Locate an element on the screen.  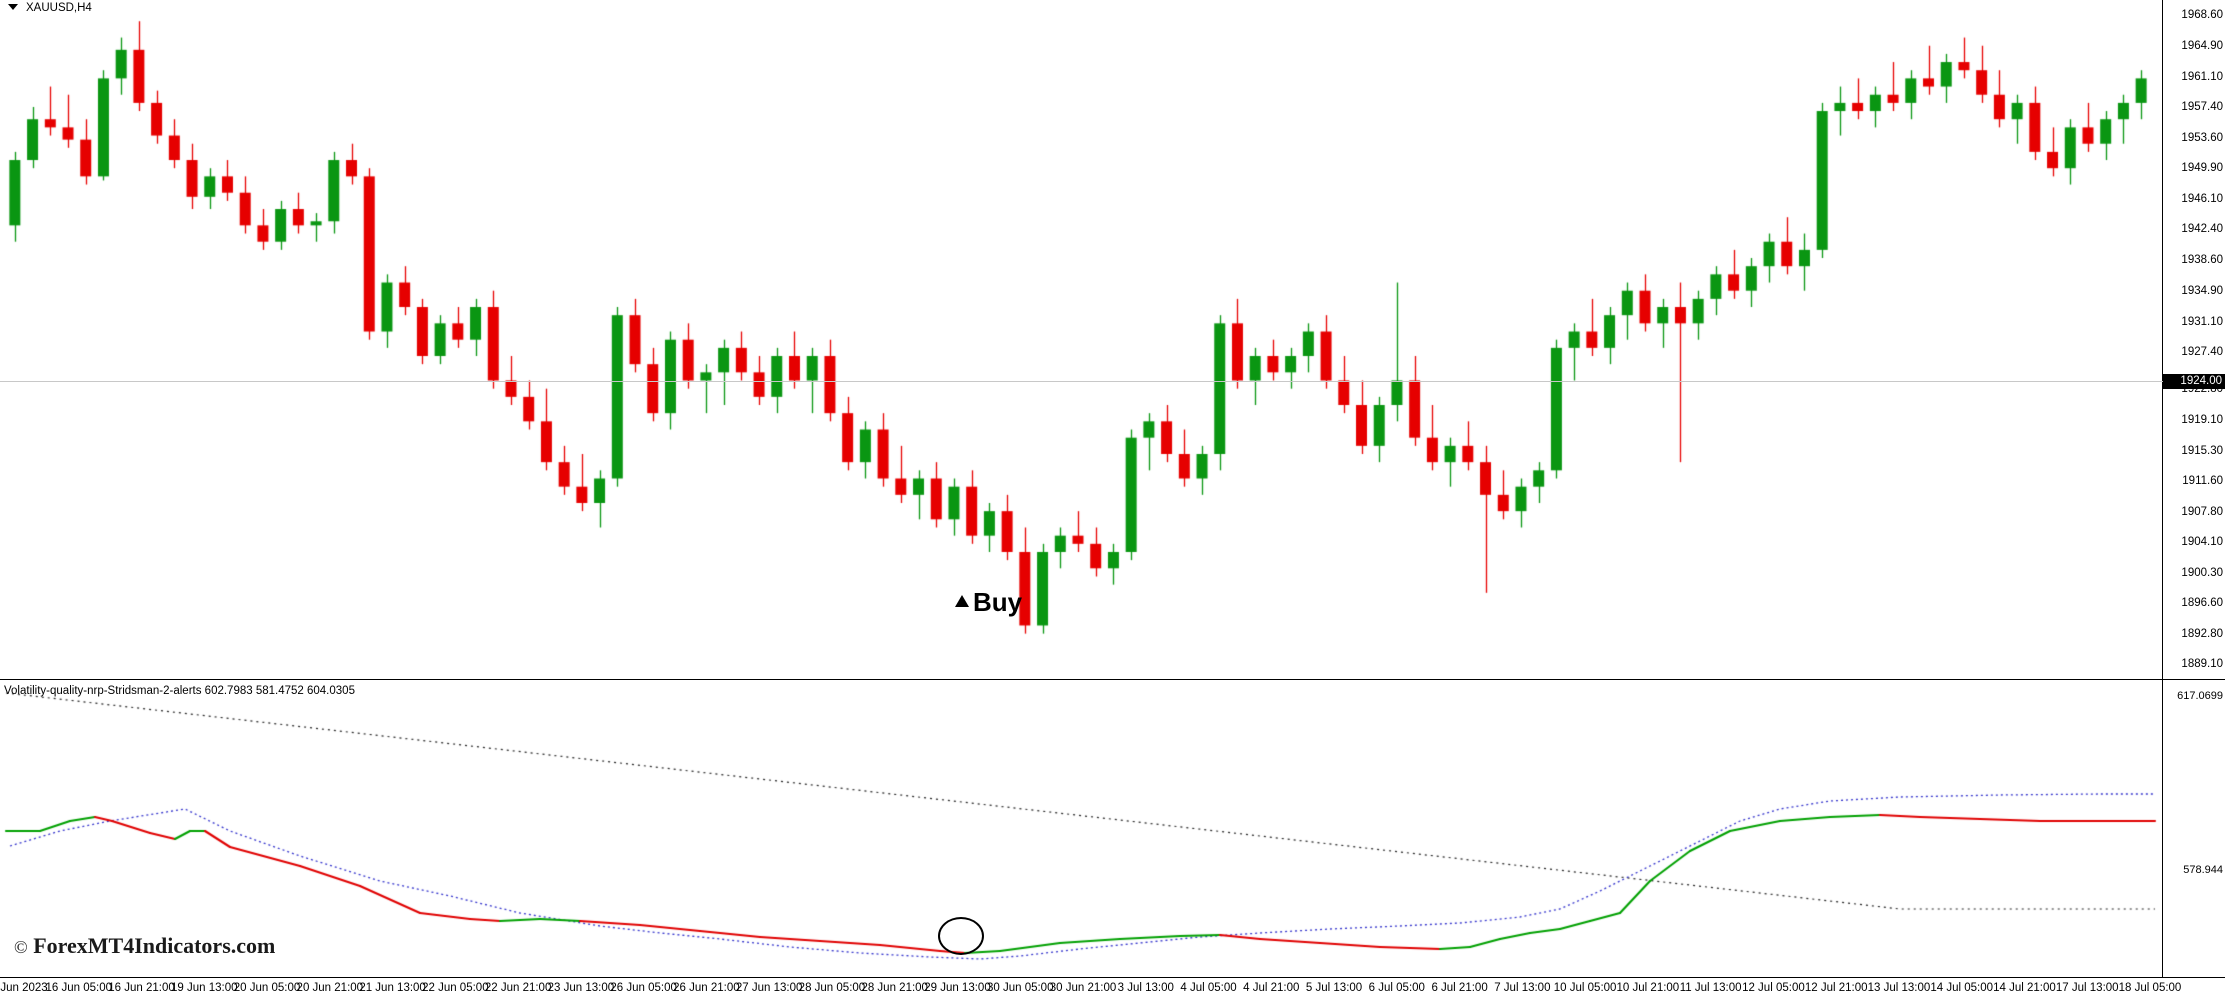
price-axis-tick: 1953.60 is located at coordinates (2202, 137).